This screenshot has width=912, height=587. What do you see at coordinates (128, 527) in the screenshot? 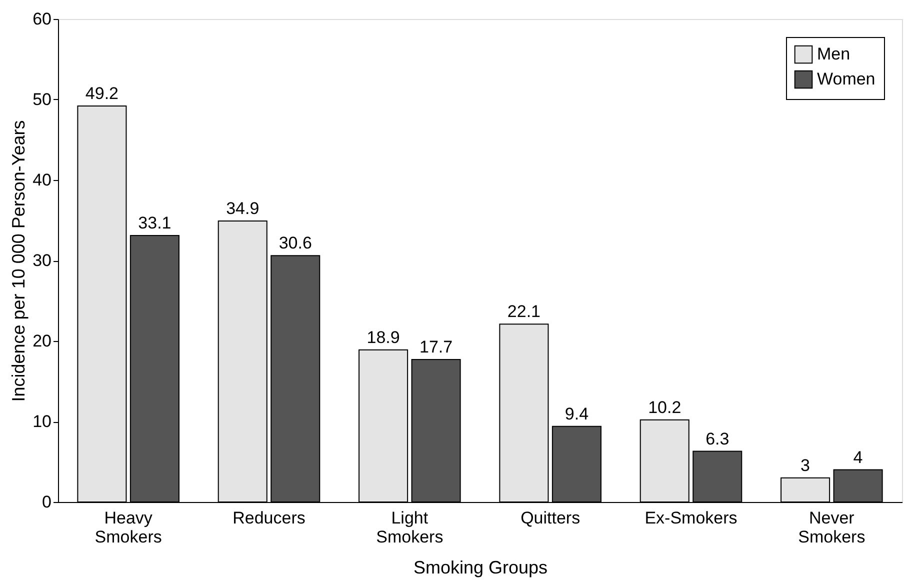
I see `x-tick-label: Heavy Smokers` at bounding box center [128, 527].